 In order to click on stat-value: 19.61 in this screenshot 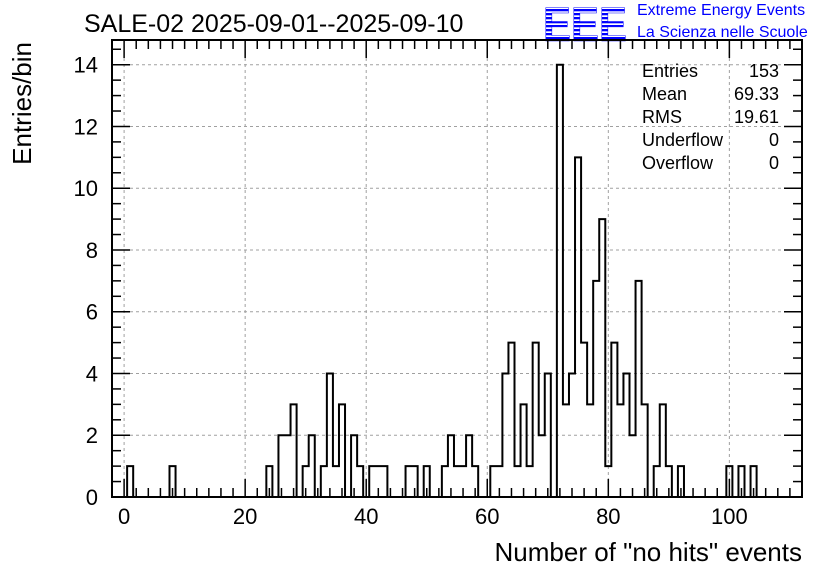, I will do `click(756, 117)`.